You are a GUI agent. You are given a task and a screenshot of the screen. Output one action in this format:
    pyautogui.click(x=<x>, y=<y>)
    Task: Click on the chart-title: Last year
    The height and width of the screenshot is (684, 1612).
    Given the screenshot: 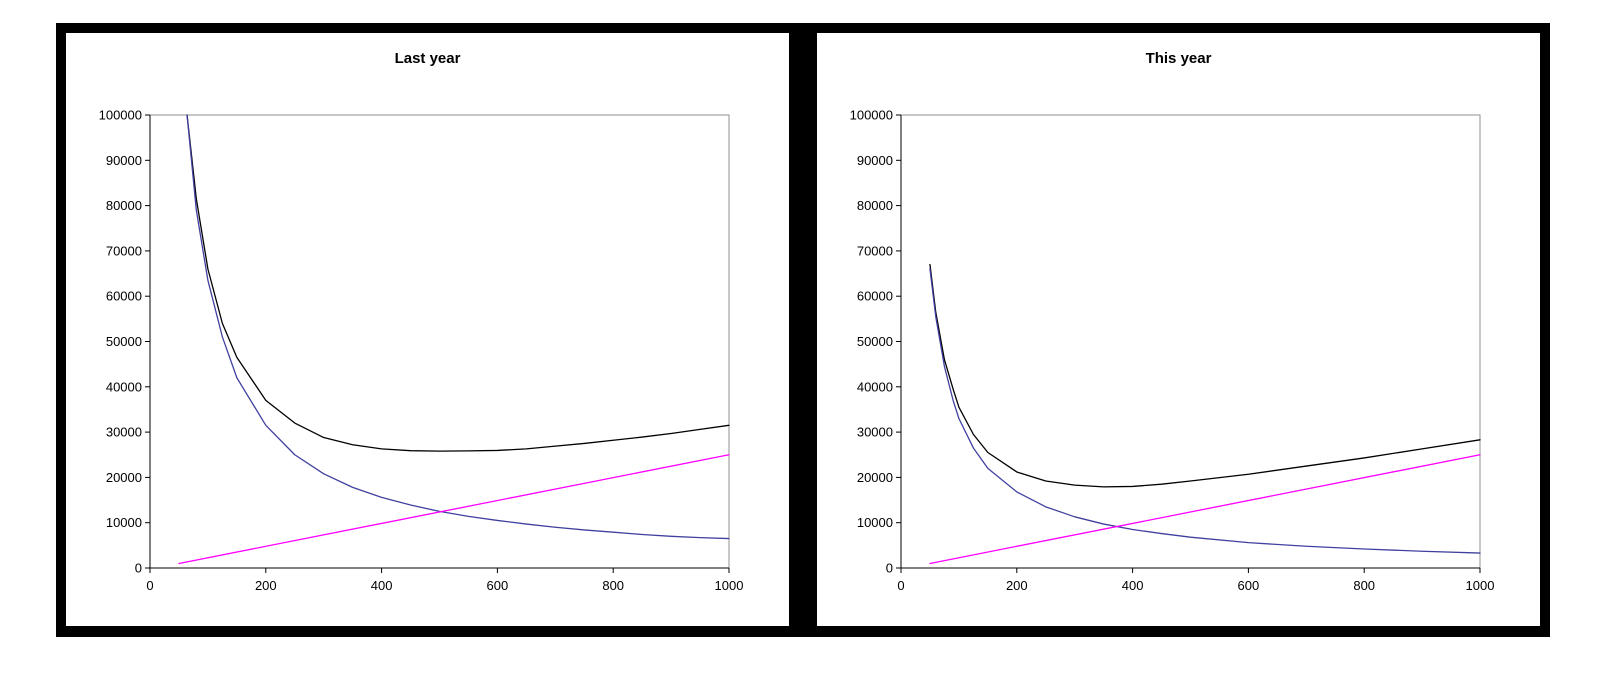 What is the action you would take?
    pyautogui.click(x=428, y=58)
    